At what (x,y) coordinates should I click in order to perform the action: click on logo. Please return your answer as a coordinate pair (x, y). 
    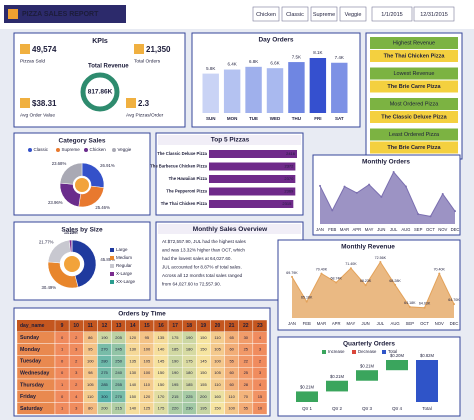
    Looking at the image, I should click on (13, 14).